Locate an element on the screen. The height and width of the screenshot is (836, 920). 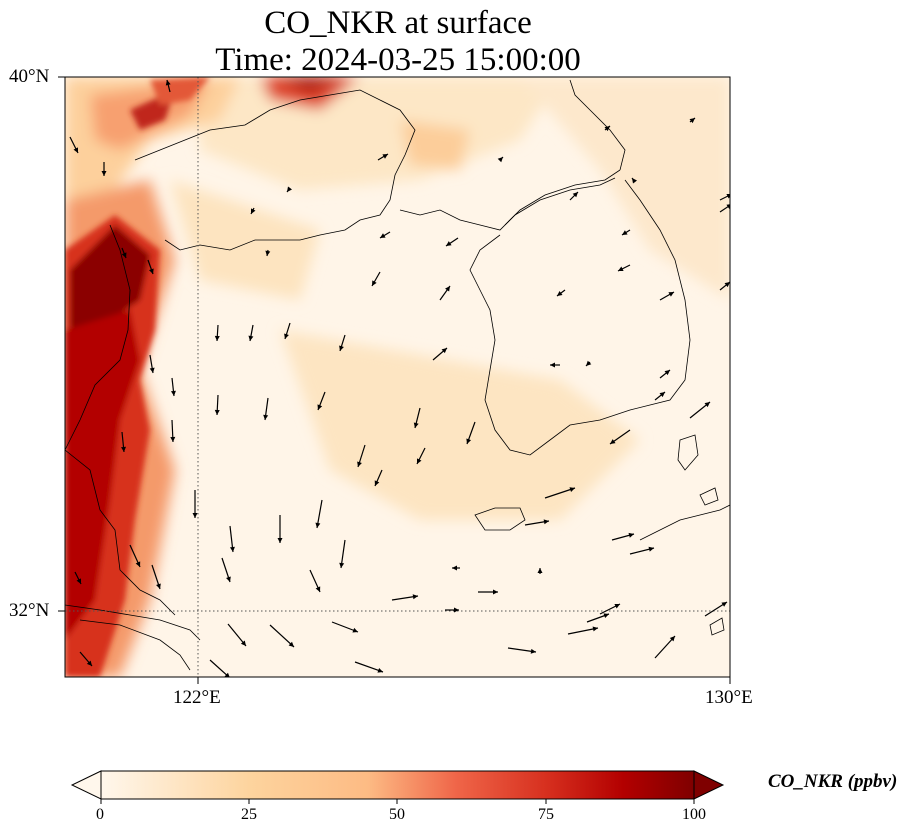
map-title: CO_NKR at surface is located at coordinates (398, 23).